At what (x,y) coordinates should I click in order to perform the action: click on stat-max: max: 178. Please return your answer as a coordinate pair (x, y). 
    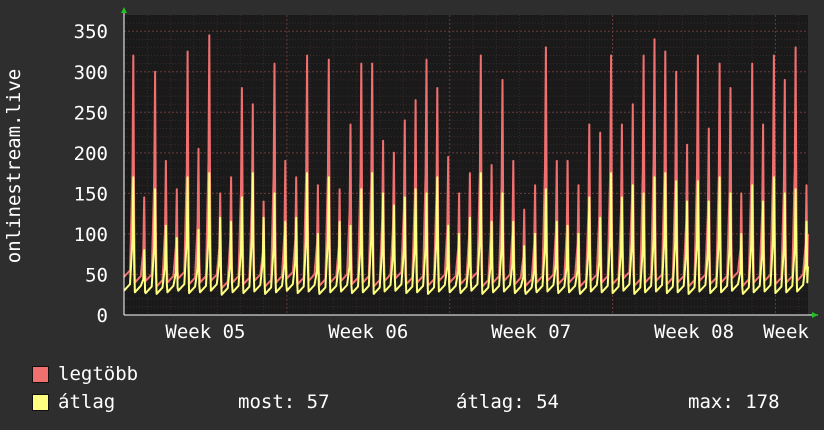
    Looking at the image, I should click on (734, 402).